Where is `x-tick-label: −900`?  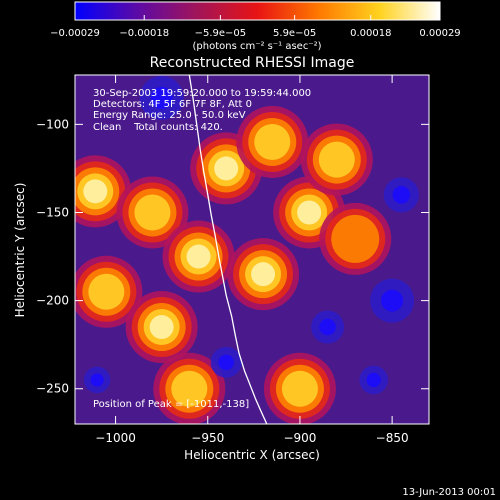
x-tick-label: −900 is located at coordinates (299, 438).